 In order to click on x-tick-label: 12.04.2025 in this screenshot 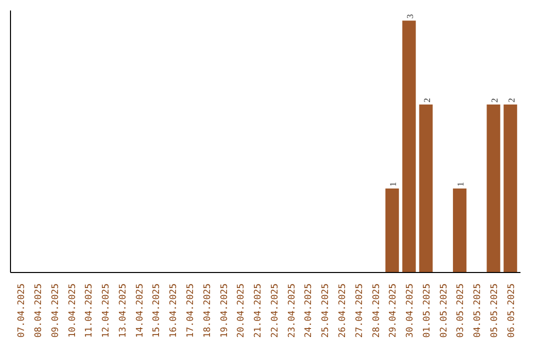, I will do `click(107, 310)`.